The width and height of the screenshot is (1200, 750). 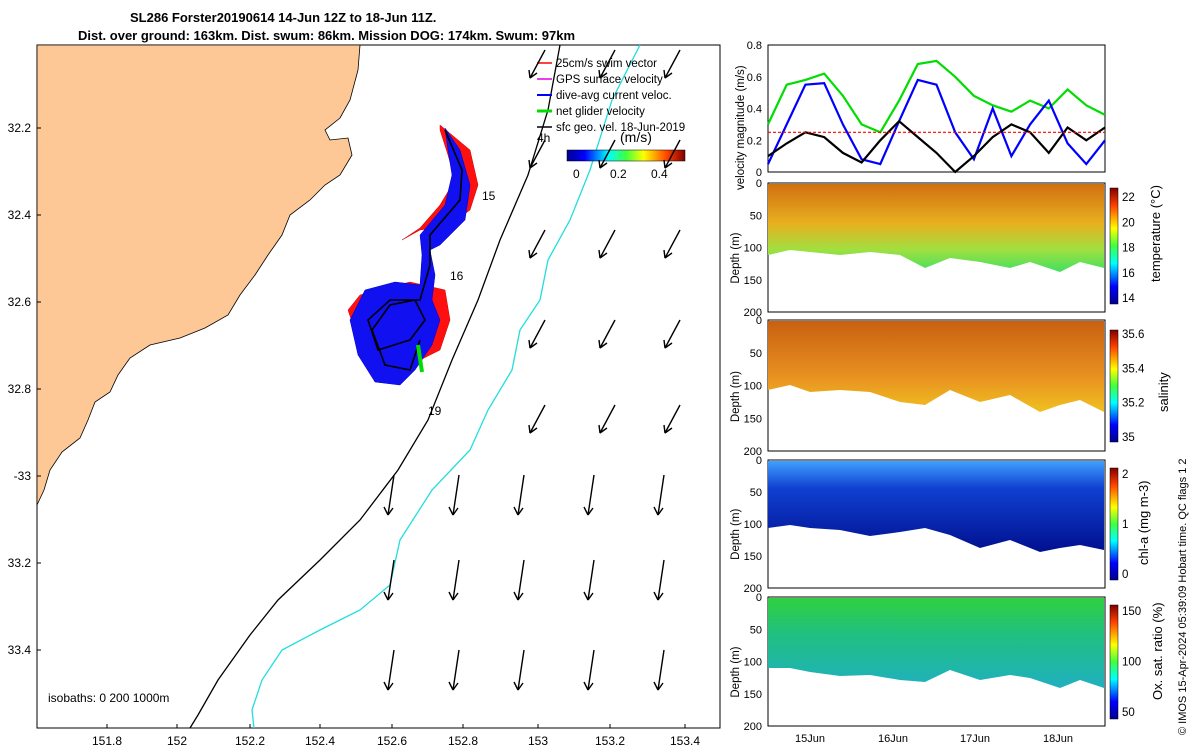 What do you see at coordinates (1131, 663) in the screenshot?
I see `colorbar-tick-label: 100` at bounding box center [1131, 663].